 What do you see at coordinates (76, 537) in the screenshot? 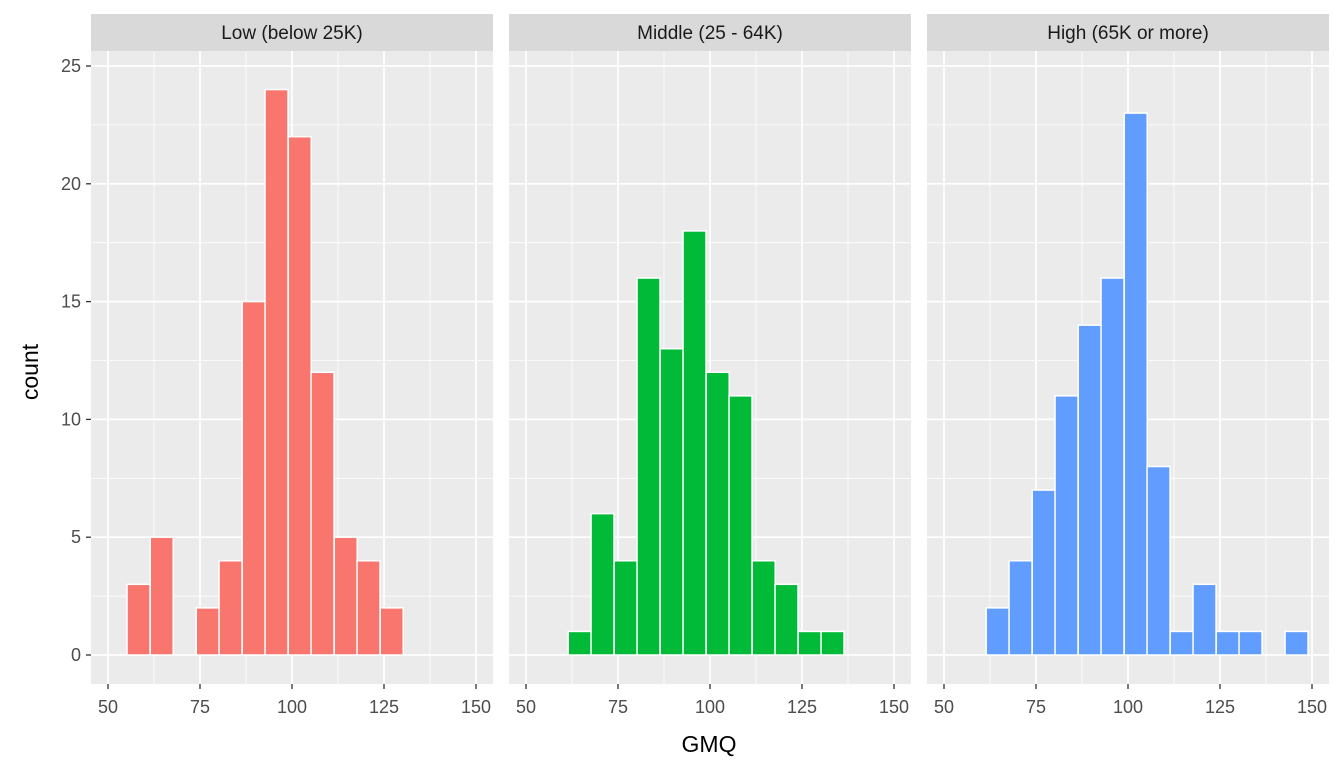
I see `y-tick-label: 5` at bounding box center [76, 537].